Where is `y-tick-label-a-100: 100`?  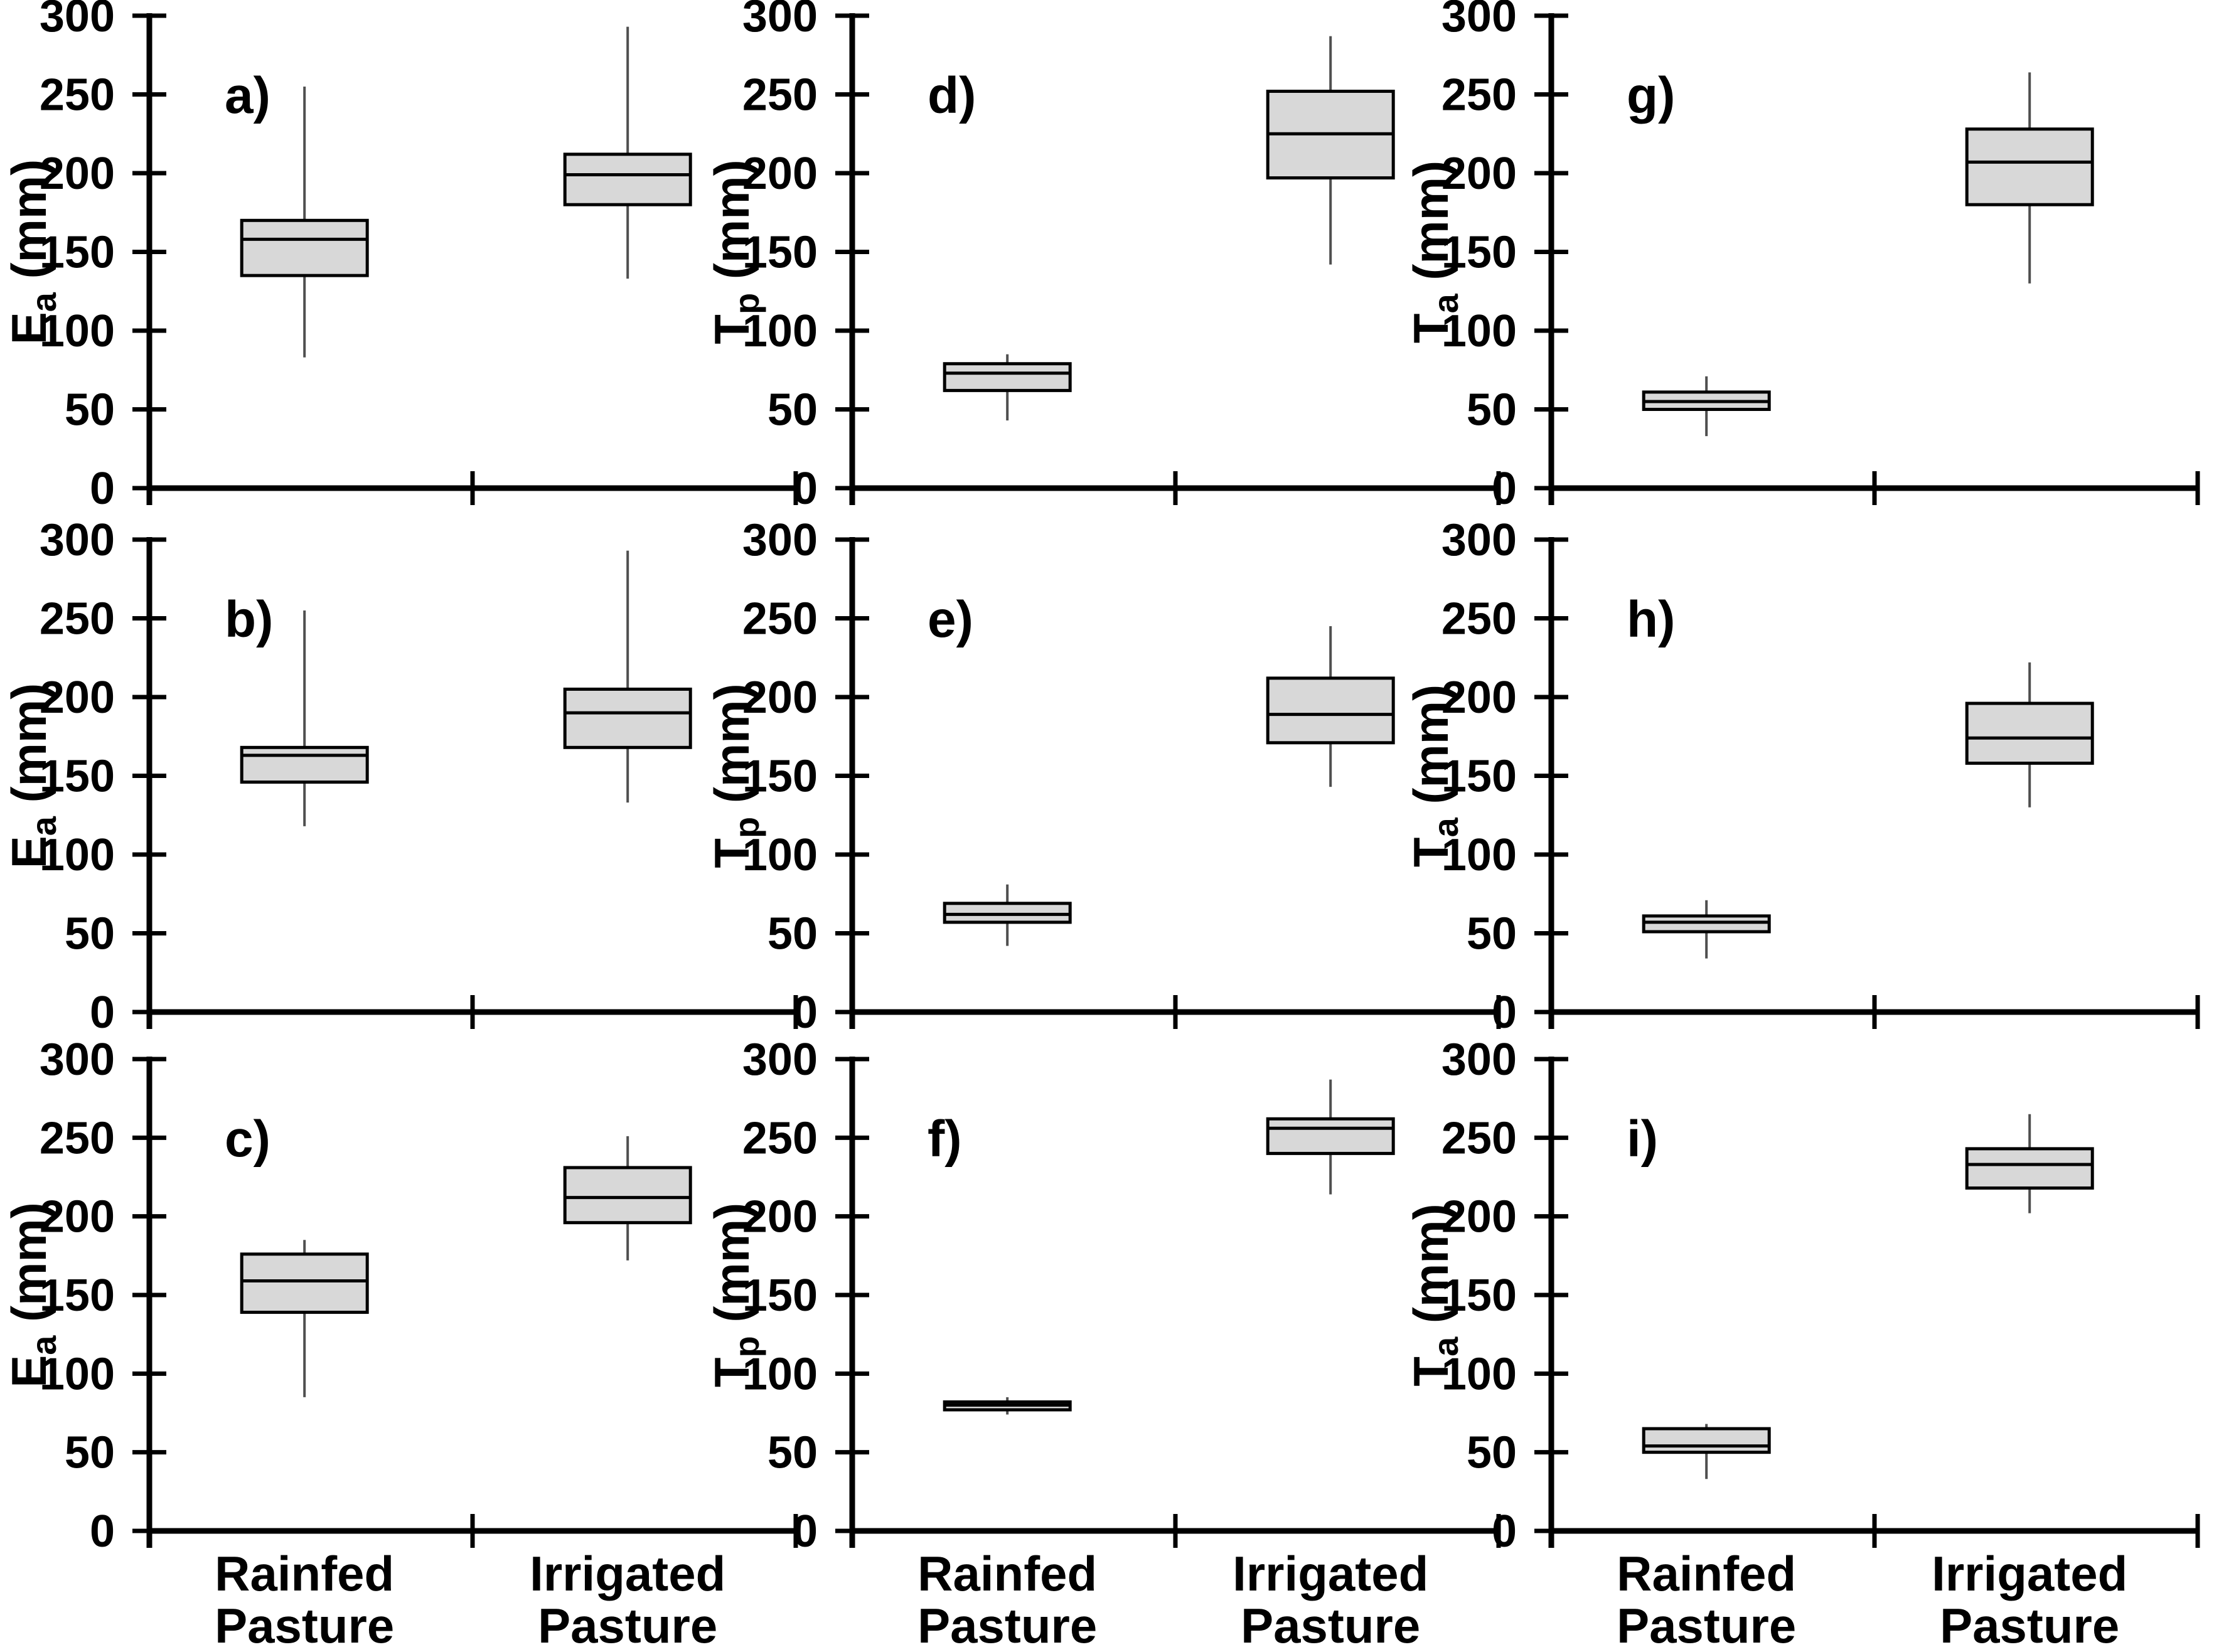
y-tick-label-a-100: 100 is located at coordinates (77, 331).